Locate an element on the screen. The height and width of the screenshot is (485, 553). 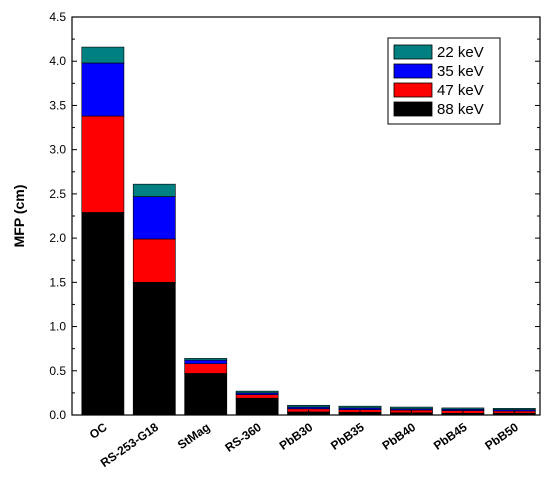
bar-rs-253-g18-35-kev is located at coordinates (154, 218).